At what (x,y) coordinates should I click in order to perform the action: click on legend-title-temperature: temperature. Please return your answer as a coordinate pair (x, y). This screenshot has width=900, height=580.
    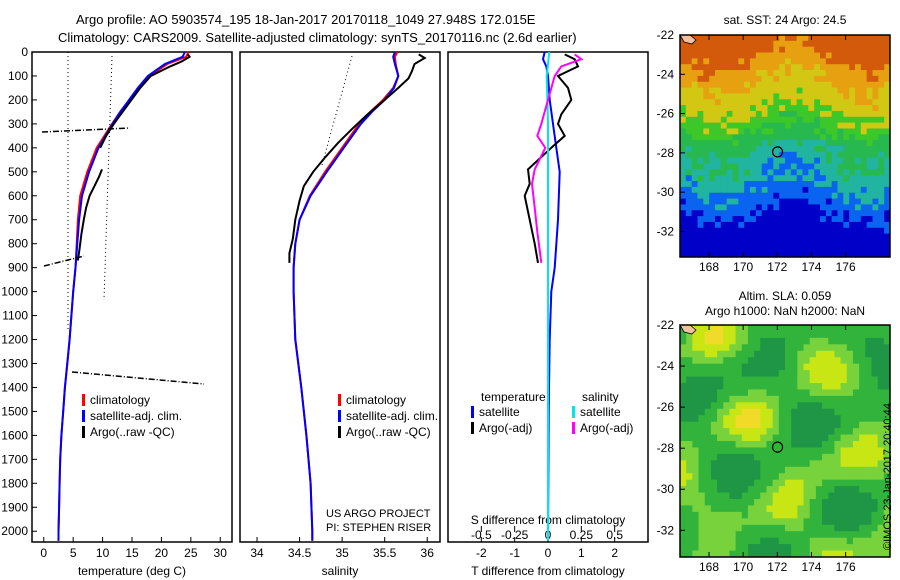
    Looking at the image, I should click on (513, 397).